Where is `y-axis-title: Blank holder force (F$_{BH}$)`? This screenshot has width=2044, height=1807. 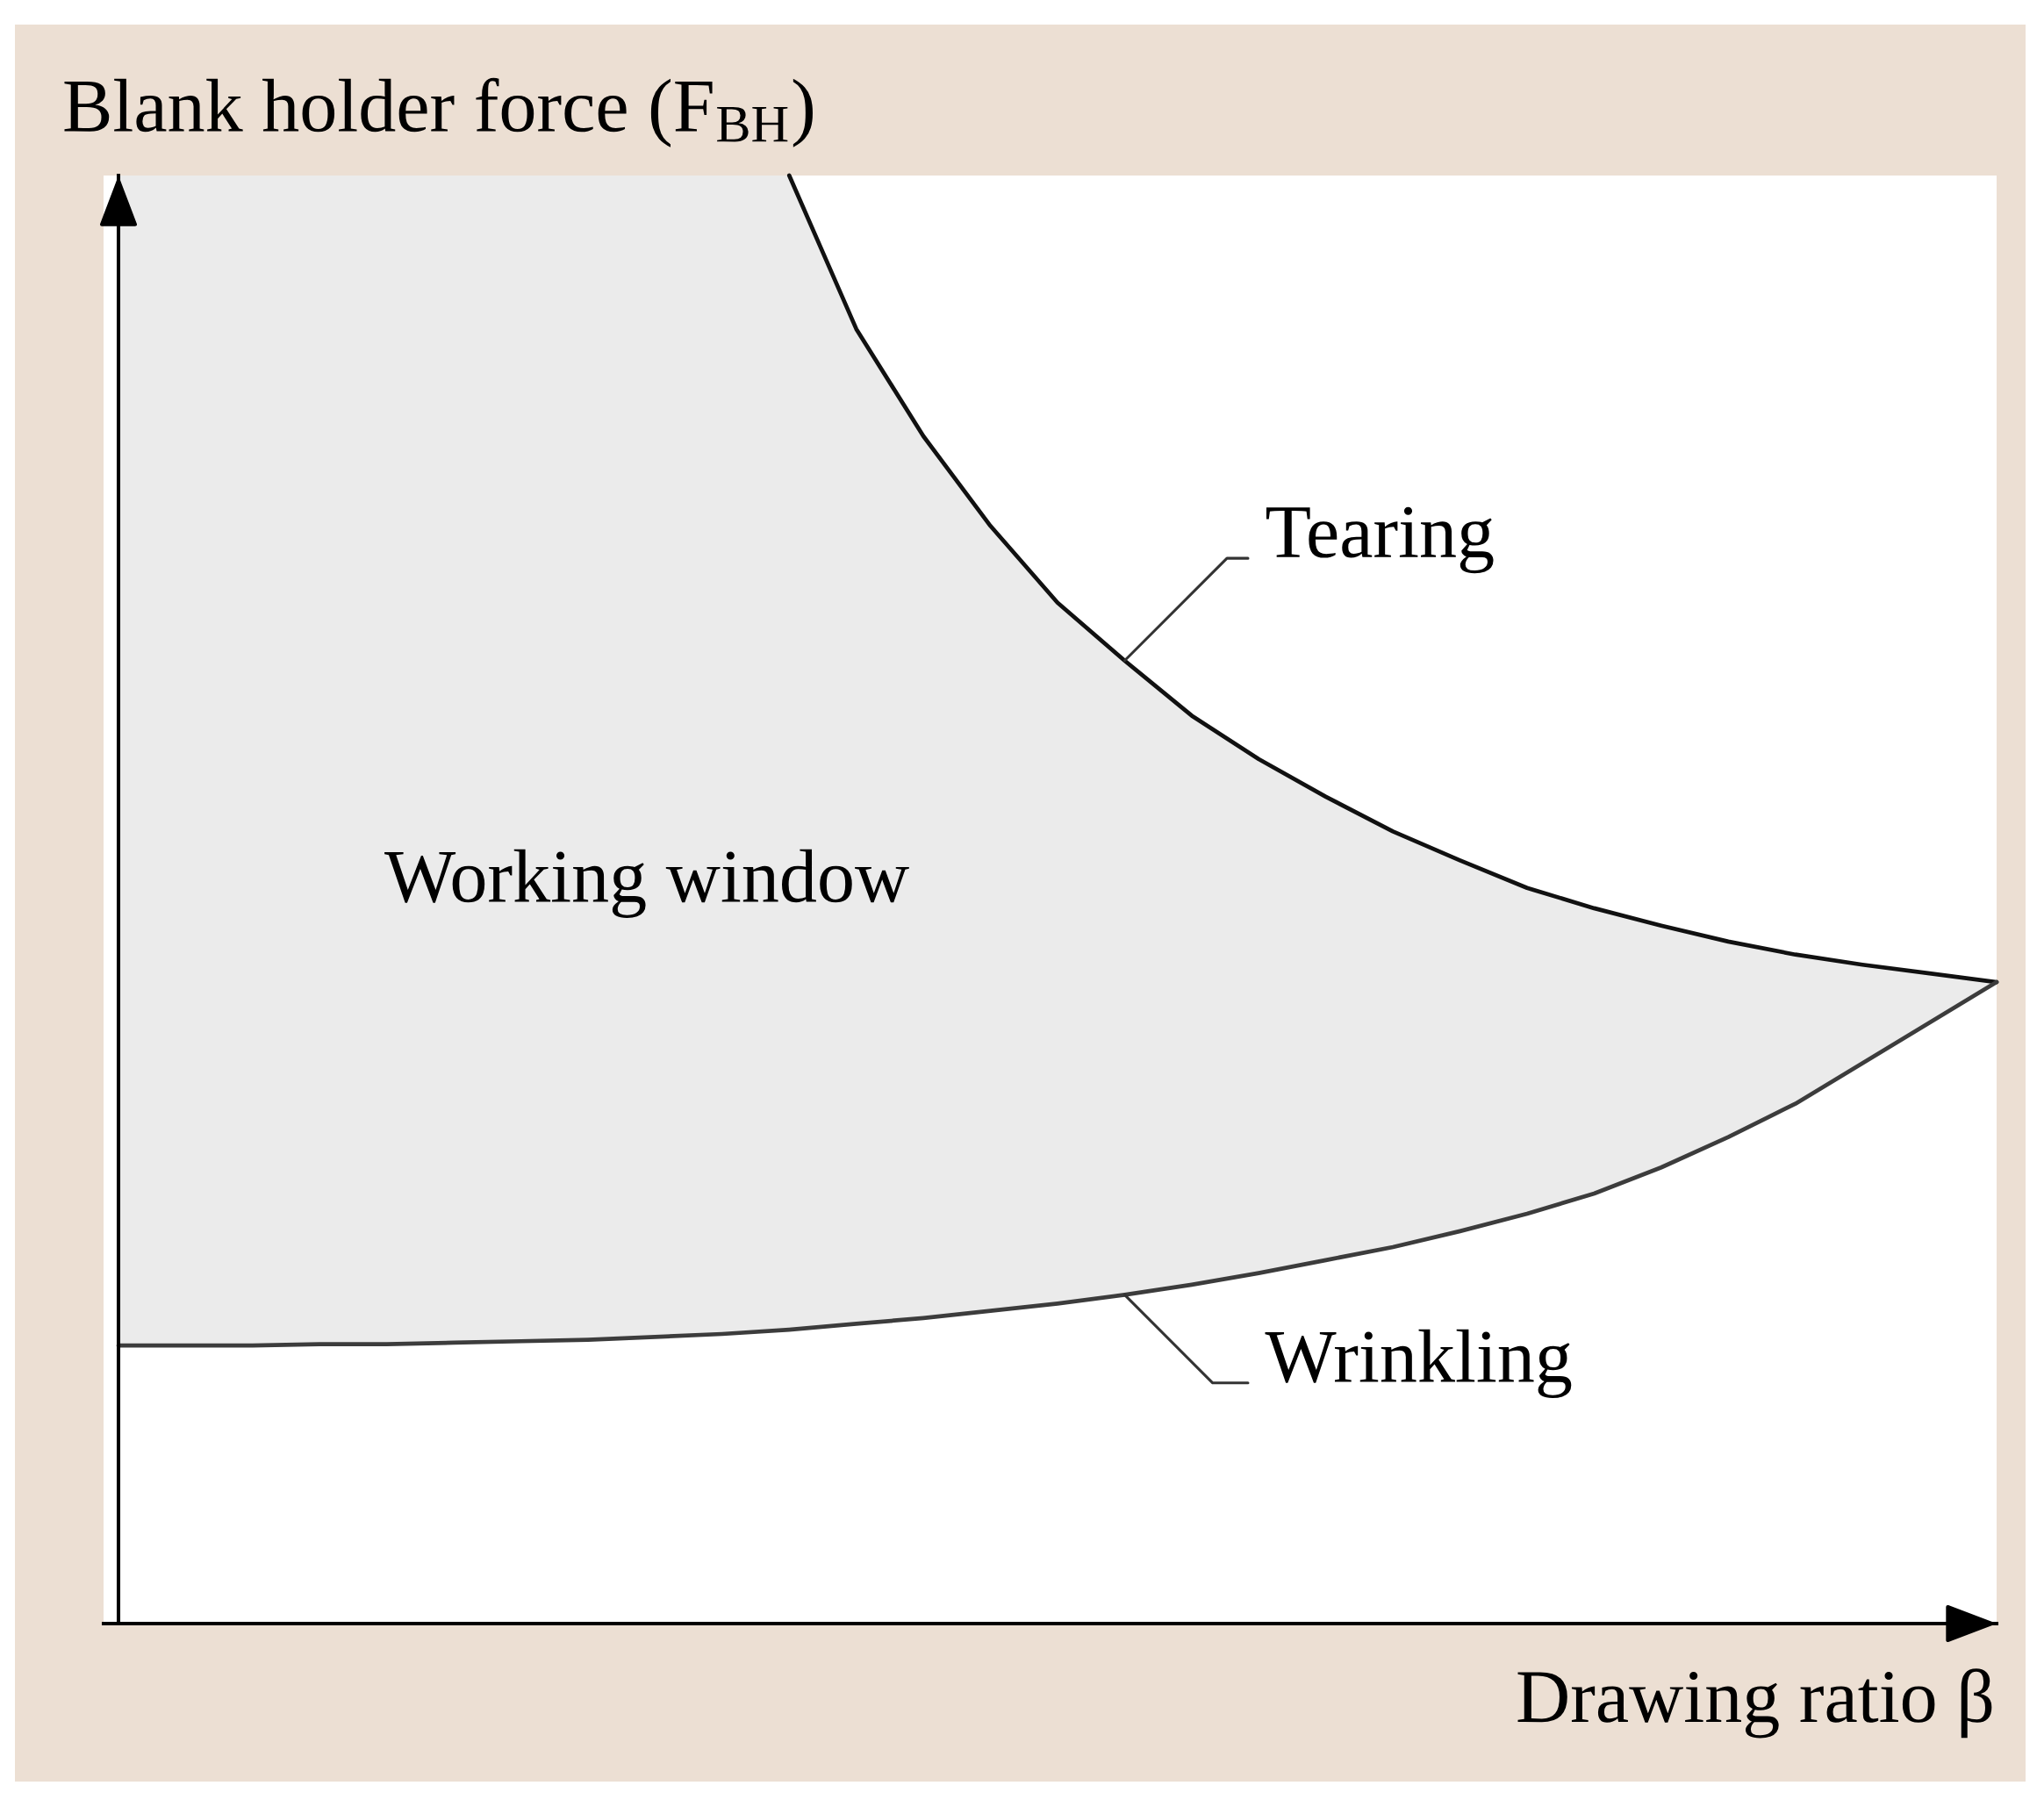 y-axis-title: Blank holder force (F$_{BH}$) is located at coordinates (438, 112).